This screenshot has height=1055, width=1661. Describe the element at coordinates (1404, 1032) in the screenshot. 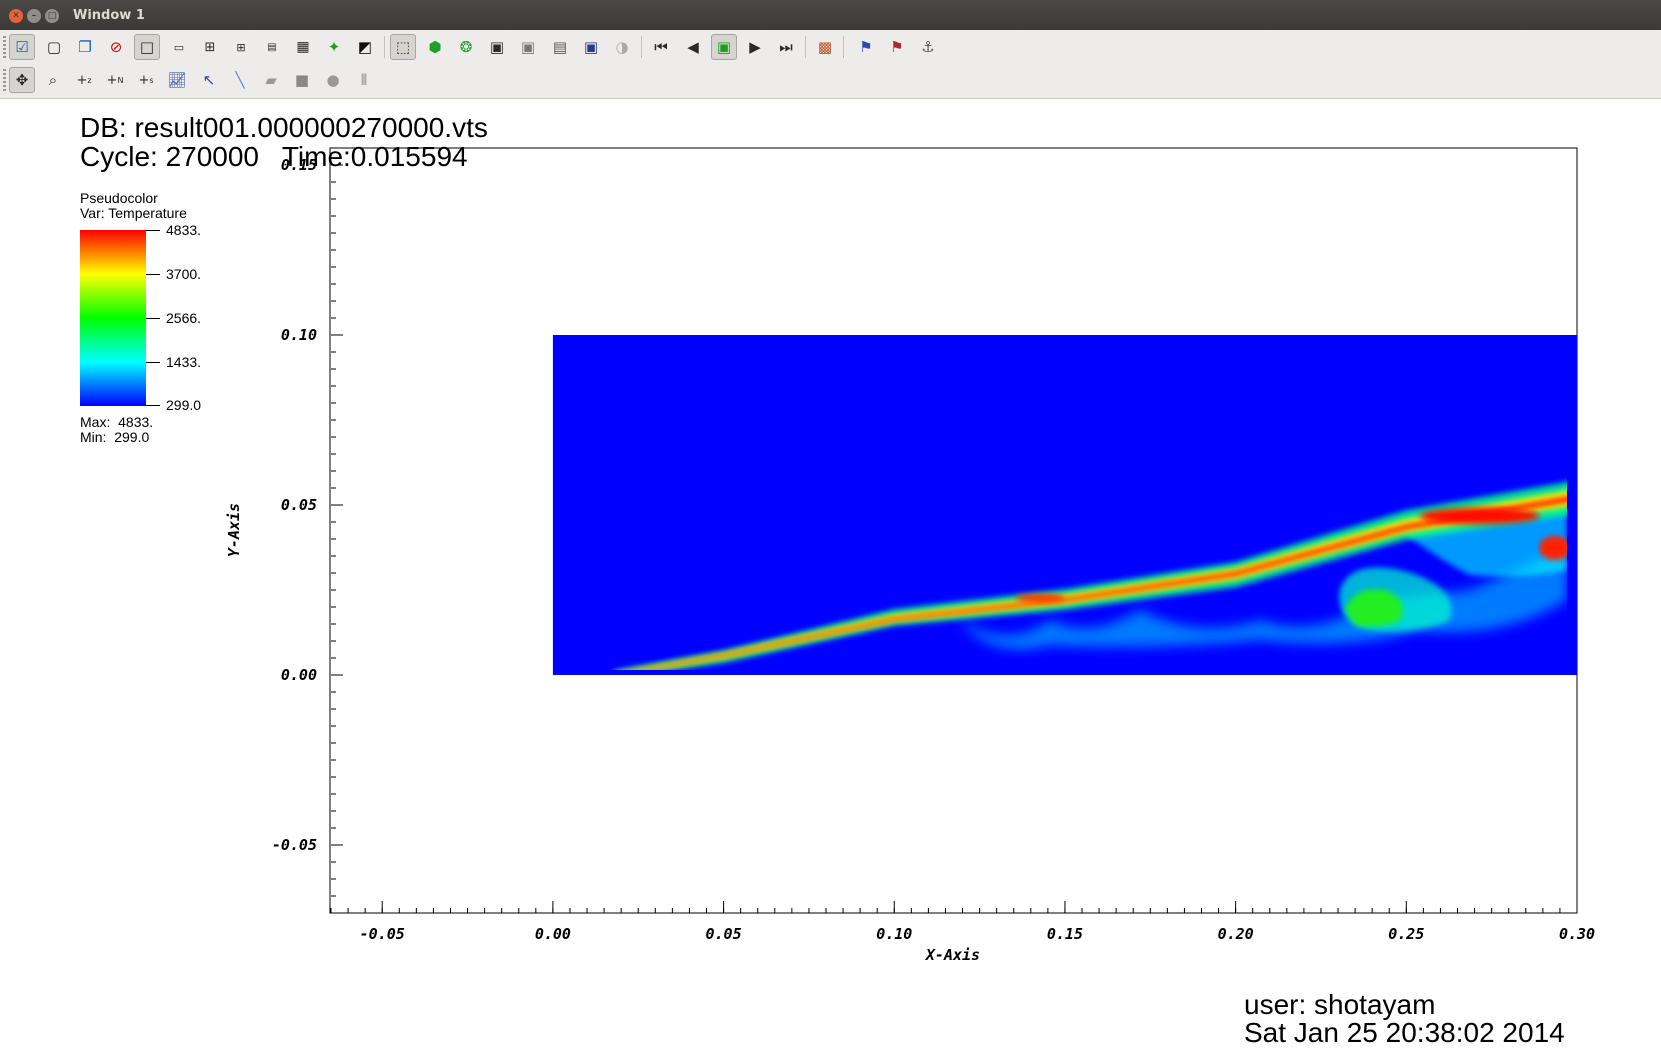

I see `timestamp: Sat Jan 25 20:38:02 2014` at that location.